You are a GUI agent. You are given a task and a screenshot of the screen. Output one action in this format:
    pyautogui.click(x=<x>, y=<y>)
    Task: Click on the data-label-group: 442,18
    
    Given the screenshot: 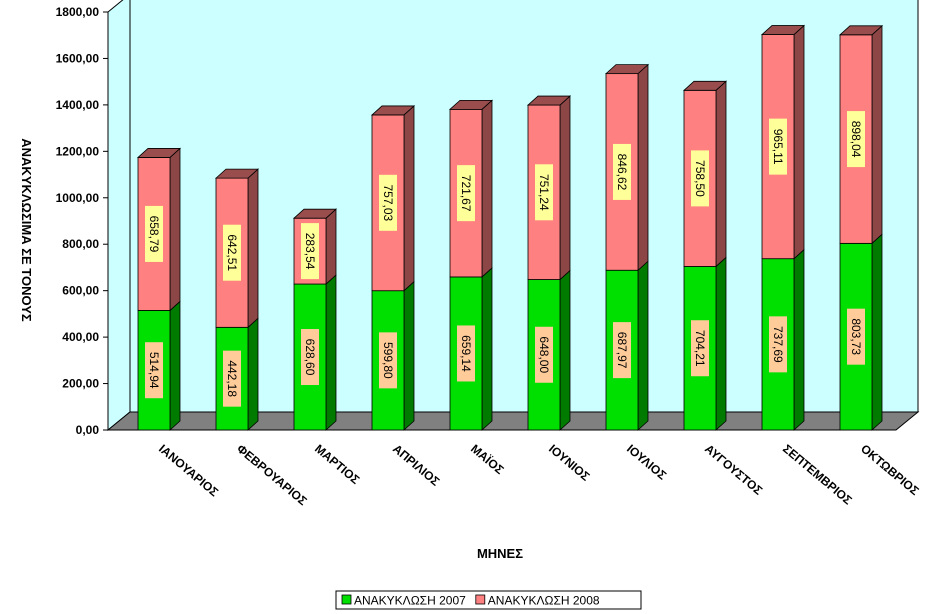 What is the action you would take?
    pyautogui.click(x=232, y=378)
    